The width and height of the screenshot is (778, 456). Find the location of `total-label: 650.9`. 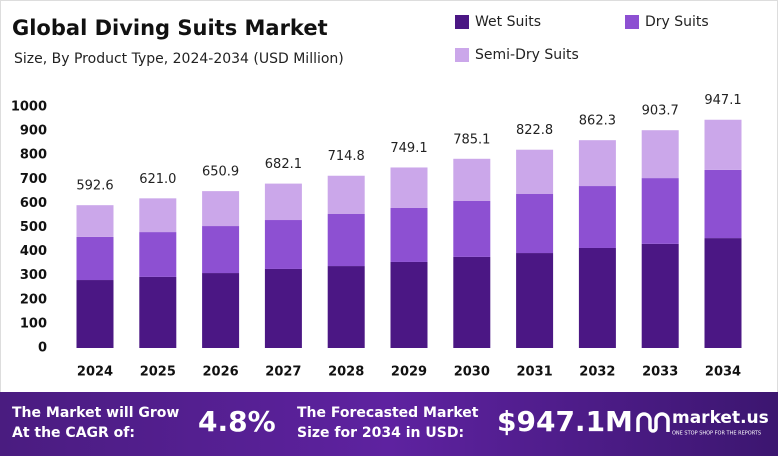

total-label: 650.9 is located at coordinates (220, 172).